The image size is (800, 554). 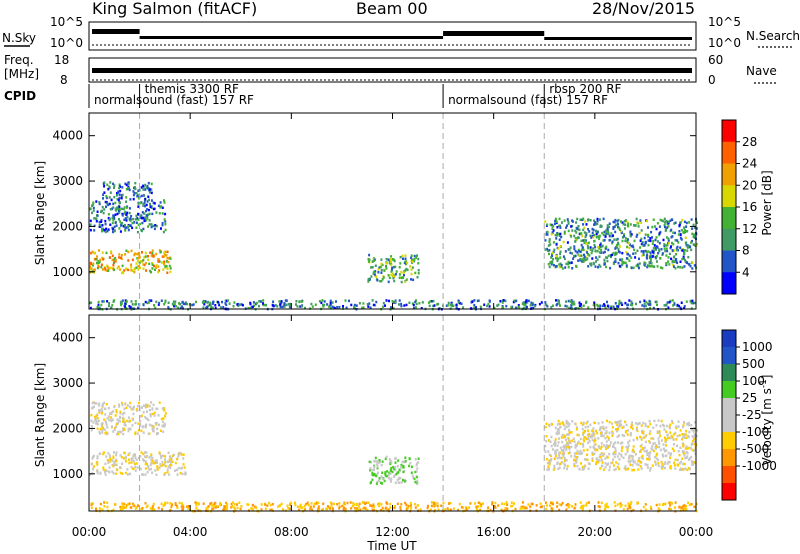 I want to click on station-title: King Salmon (fitACF), so click(x=174, y=9).